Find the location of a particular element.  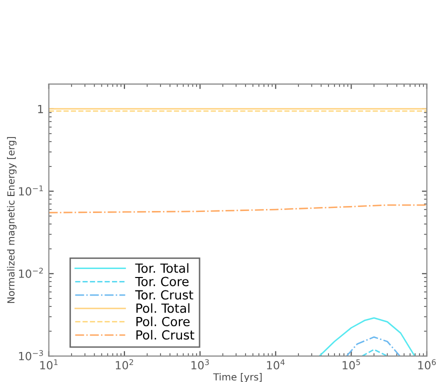

x-tick-label: 10$^{6}$ is located at coordinates (427, 364).